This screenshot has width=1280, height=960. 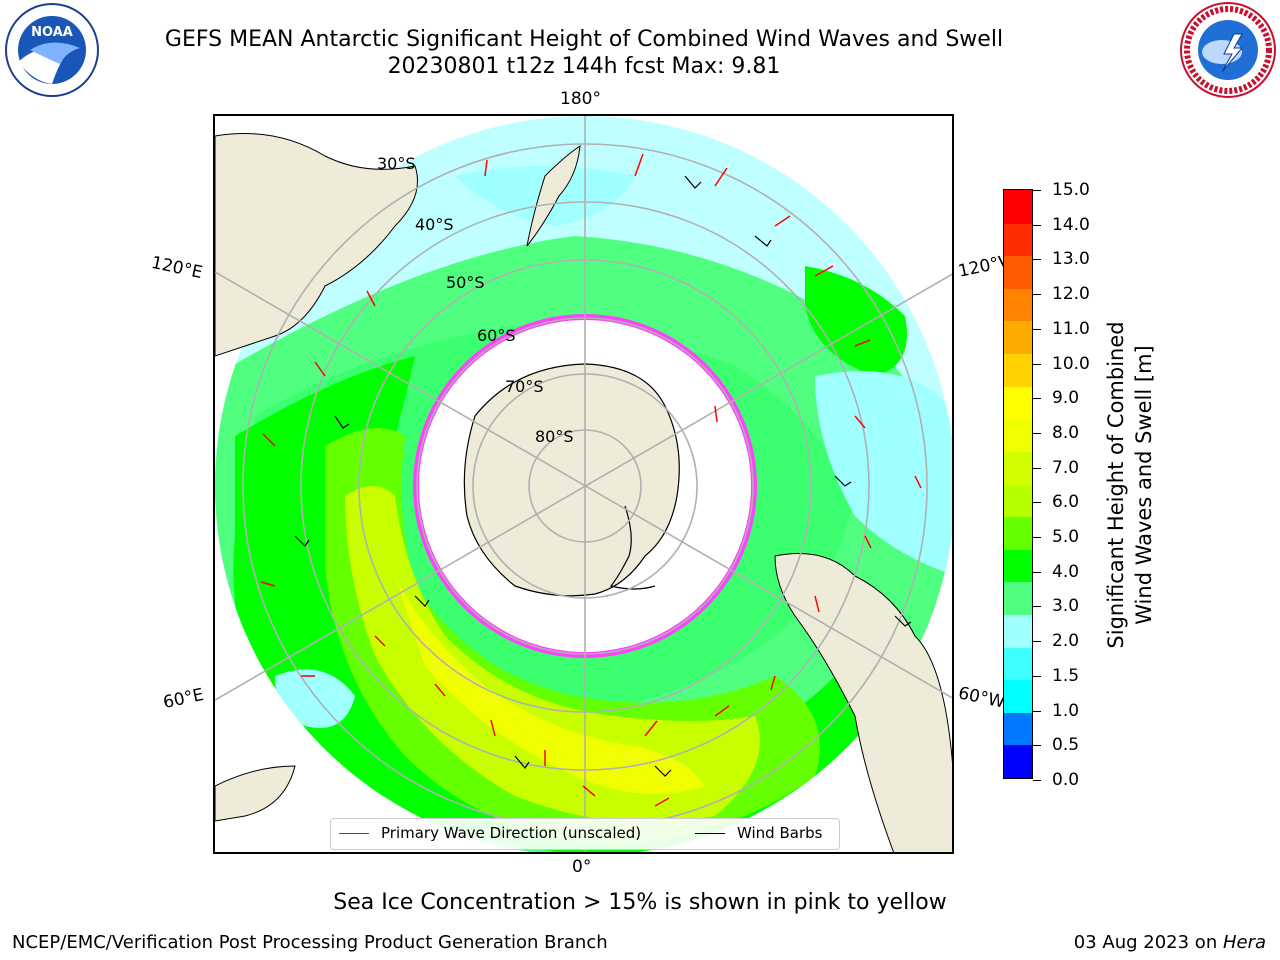 What do you see at coordinates (315, 698) in the screenshot?
I see `wave-field-2m-west` at bounding box center [315, 698].